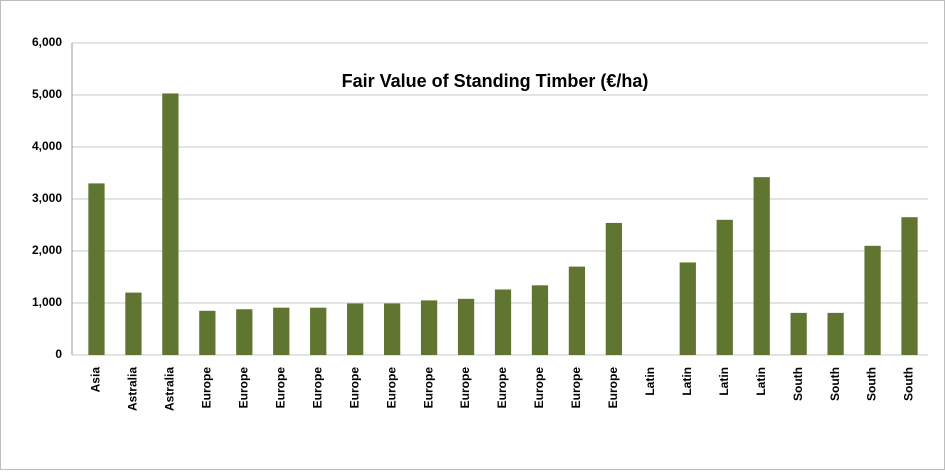 This screenshot has height=475, width=945. Describe the element at coordinates (47, 302) in the screenshot. I see `y-tick-label: 1,000` at that location.